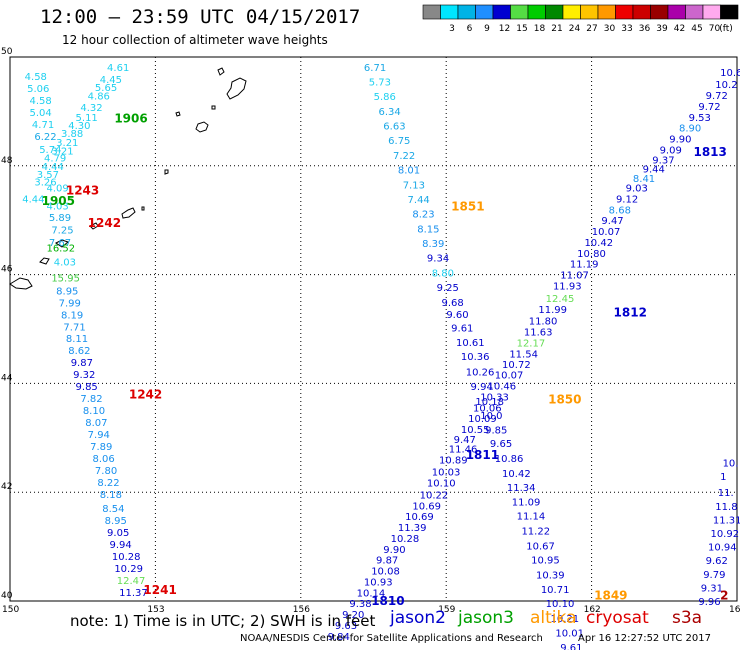  What do you see at coordinates (412, 528) in the screenshot?
I see `wave-height-label: 11.39` at bounding box center [412, 528].